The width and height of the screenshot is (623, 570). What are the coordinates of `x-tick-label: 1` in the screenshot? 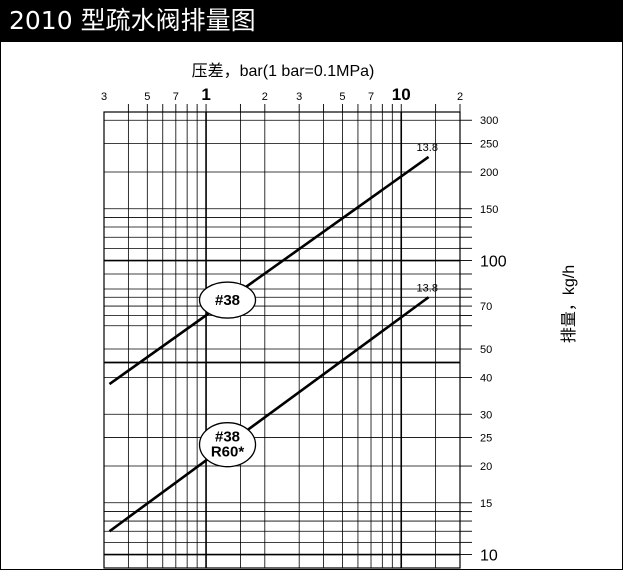 It's located at (205, 94).